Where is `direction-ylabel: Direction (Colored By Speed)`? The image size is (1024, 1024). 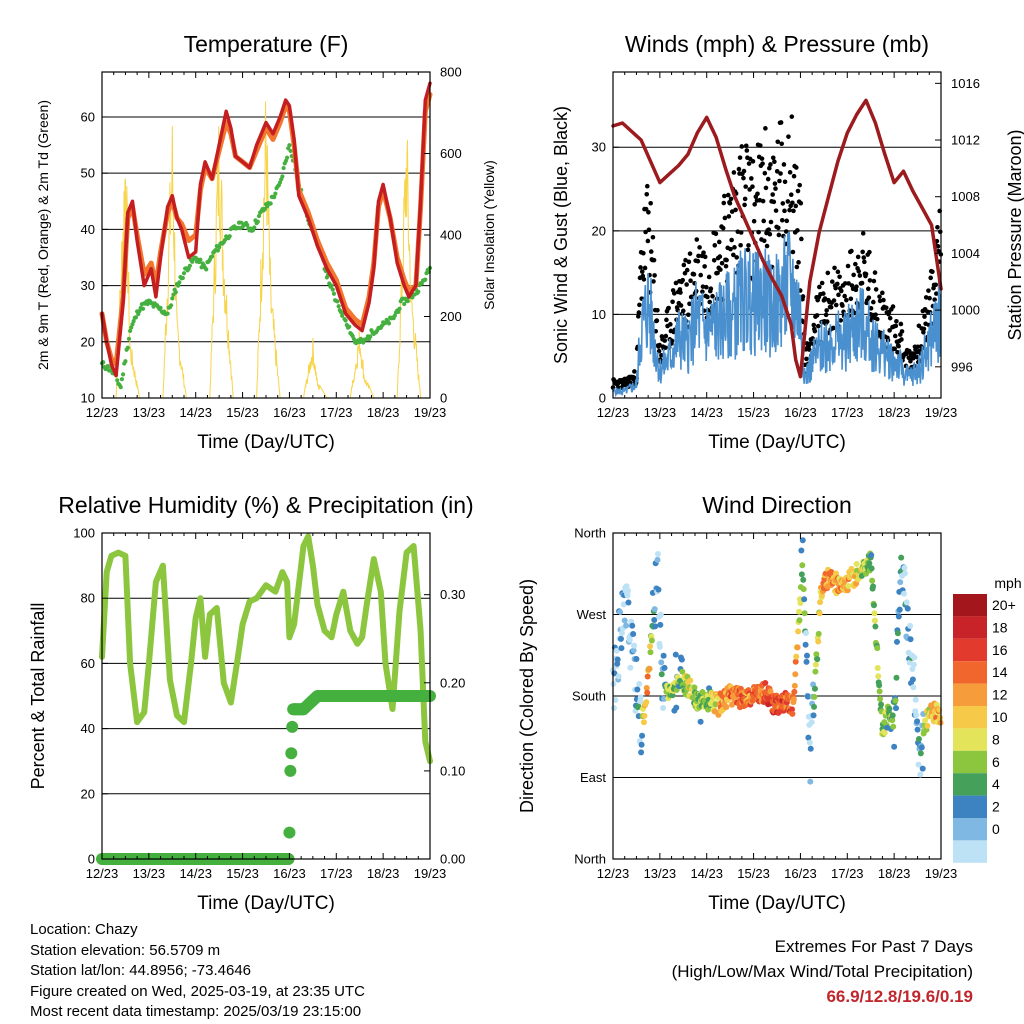 direction-ylabel: Direction (Colored By Speed) is located at coordinates (527, 696).